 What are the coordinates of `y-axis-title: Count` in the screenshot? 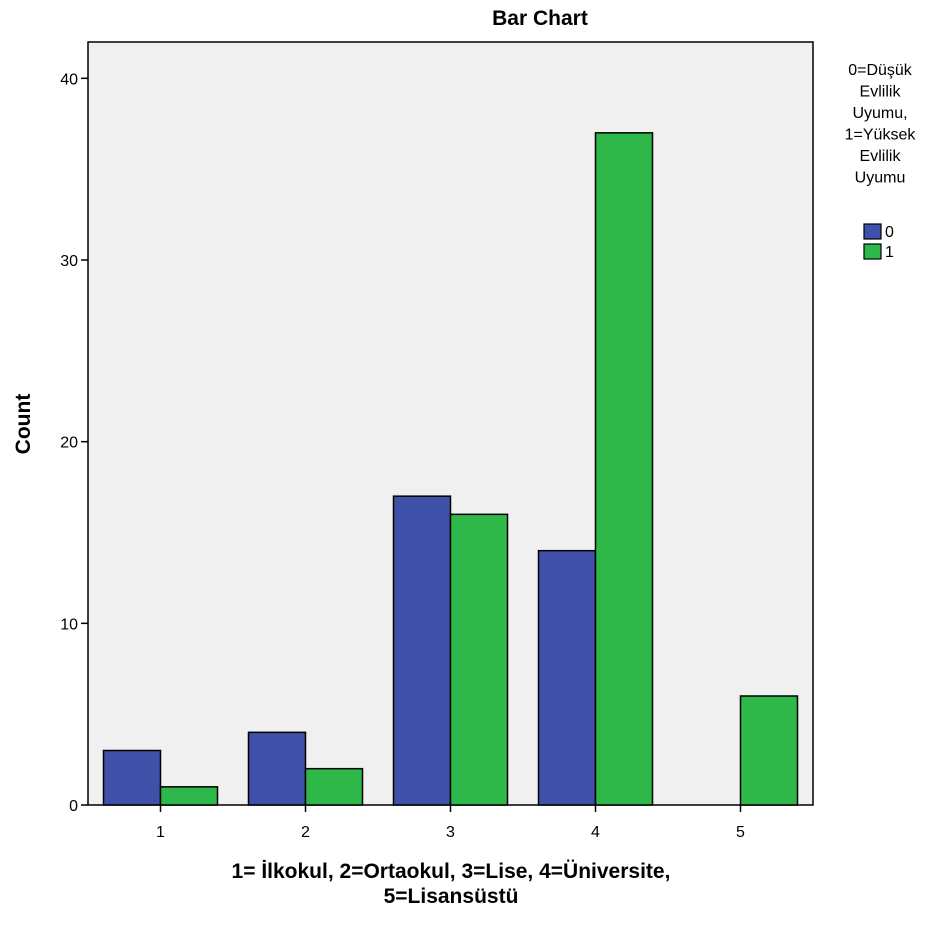 It's located at (23, 424).